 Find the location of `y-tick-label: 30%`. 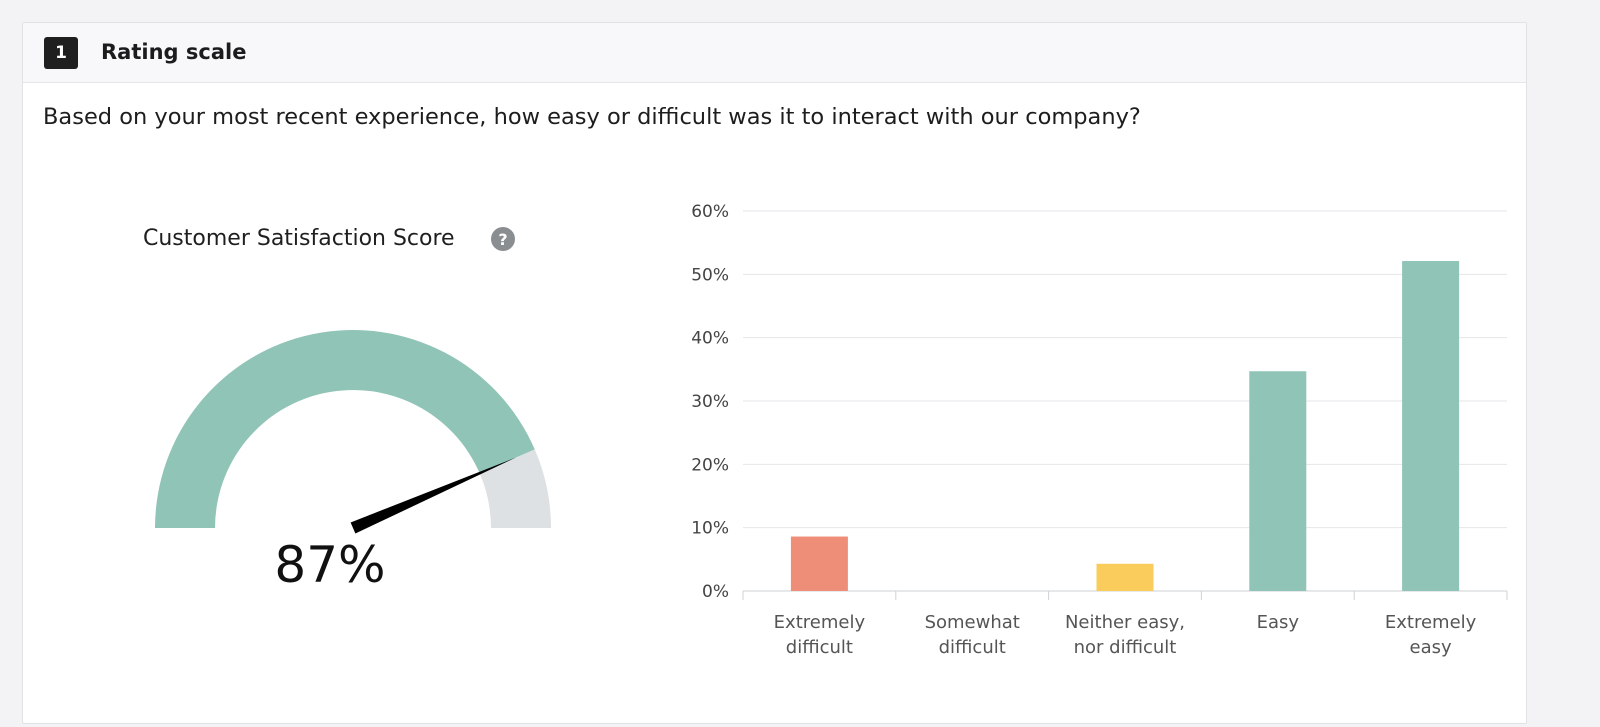

y-tick-label: 30% is located at coordinates (710, 402).